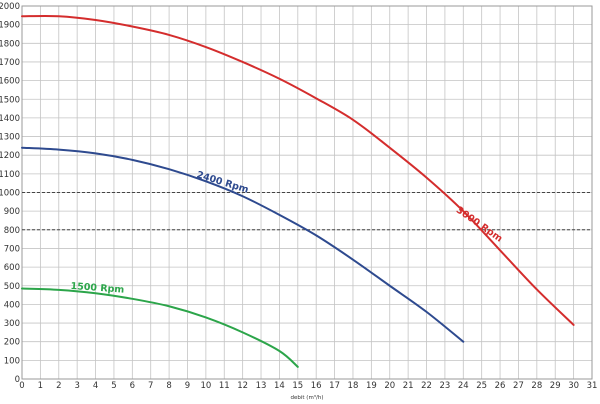 This screenshot has height=404, width=600. What do you see at coordinates (481, 386) in the screenshot?
I see `x-tick-label: 25` at bounding box center [481, 386].